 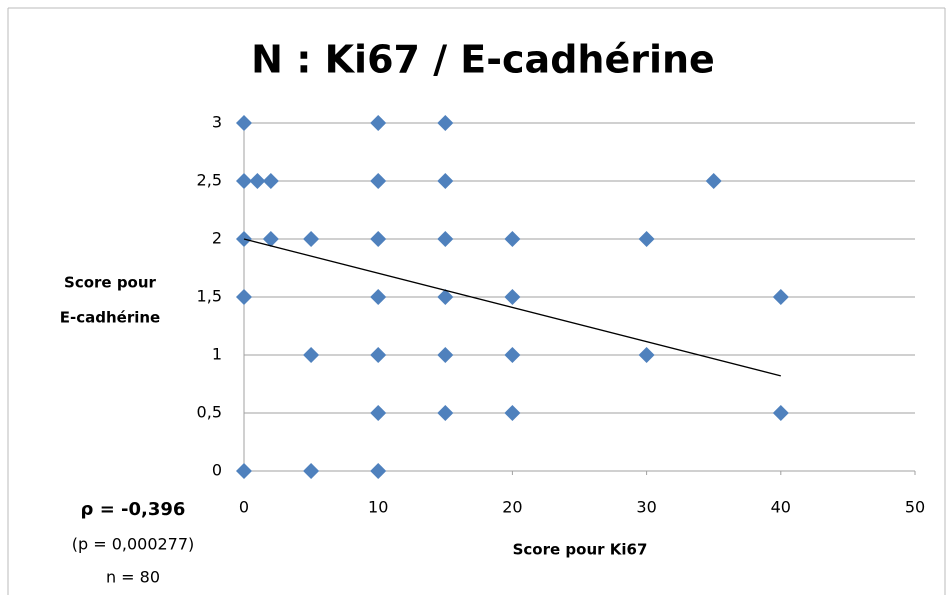 I want to click on y-tick-label: 0, so click(x=217, y=470).